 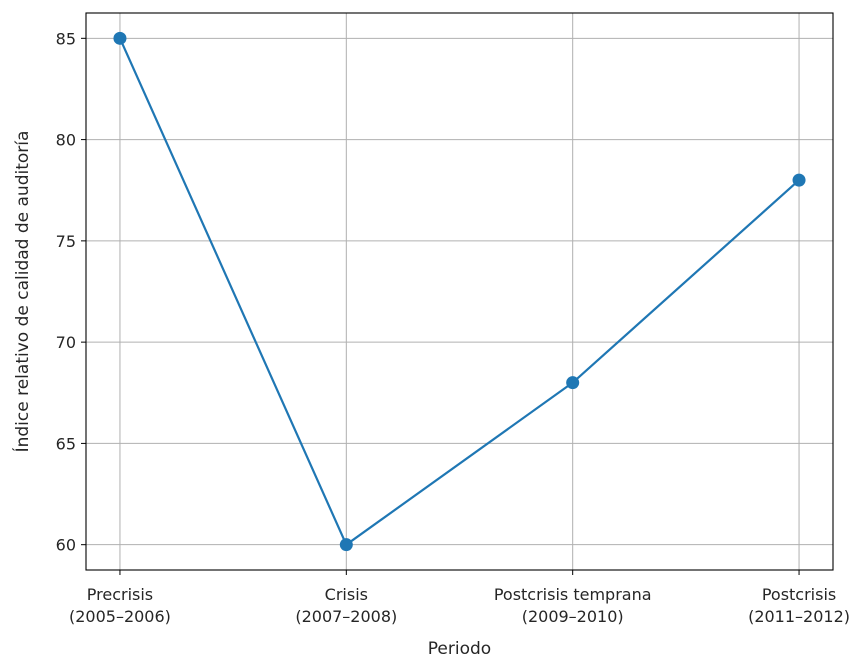 What do you see at coordinates (66, 342) in the screenshot?
I see `y-tick-label: 70` at bounding box center [66, 342].